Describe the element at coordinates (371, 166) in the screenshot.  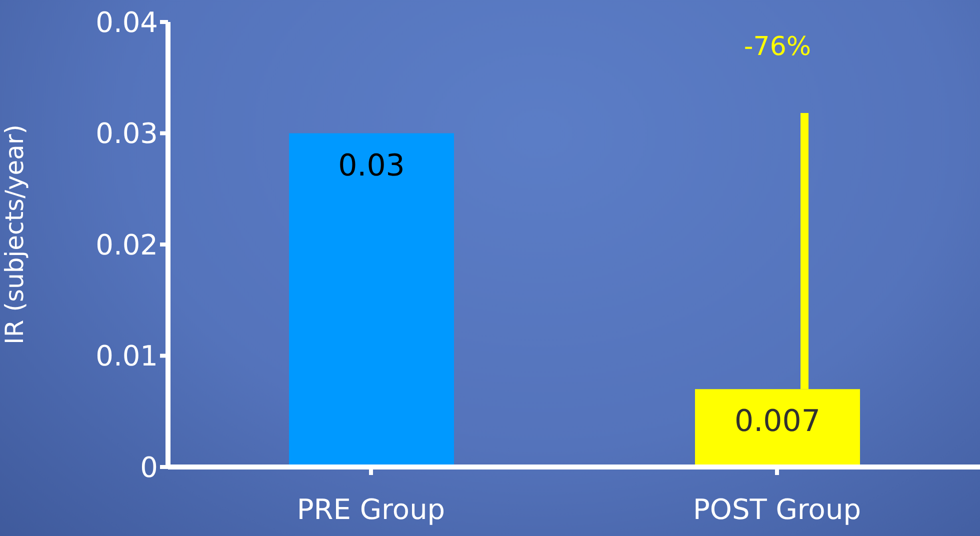
I see `data-label: 0.03` at that location.